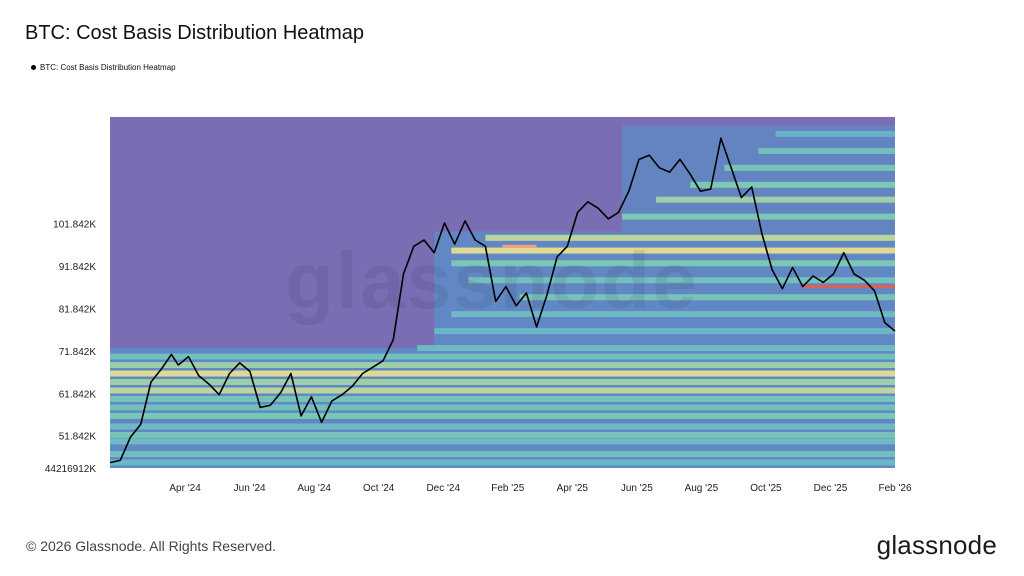  What do you see at coordinates (573, 488) in the screenshot?
I see `x-tick-label: Apr '25` at bounding box center [573, 488].